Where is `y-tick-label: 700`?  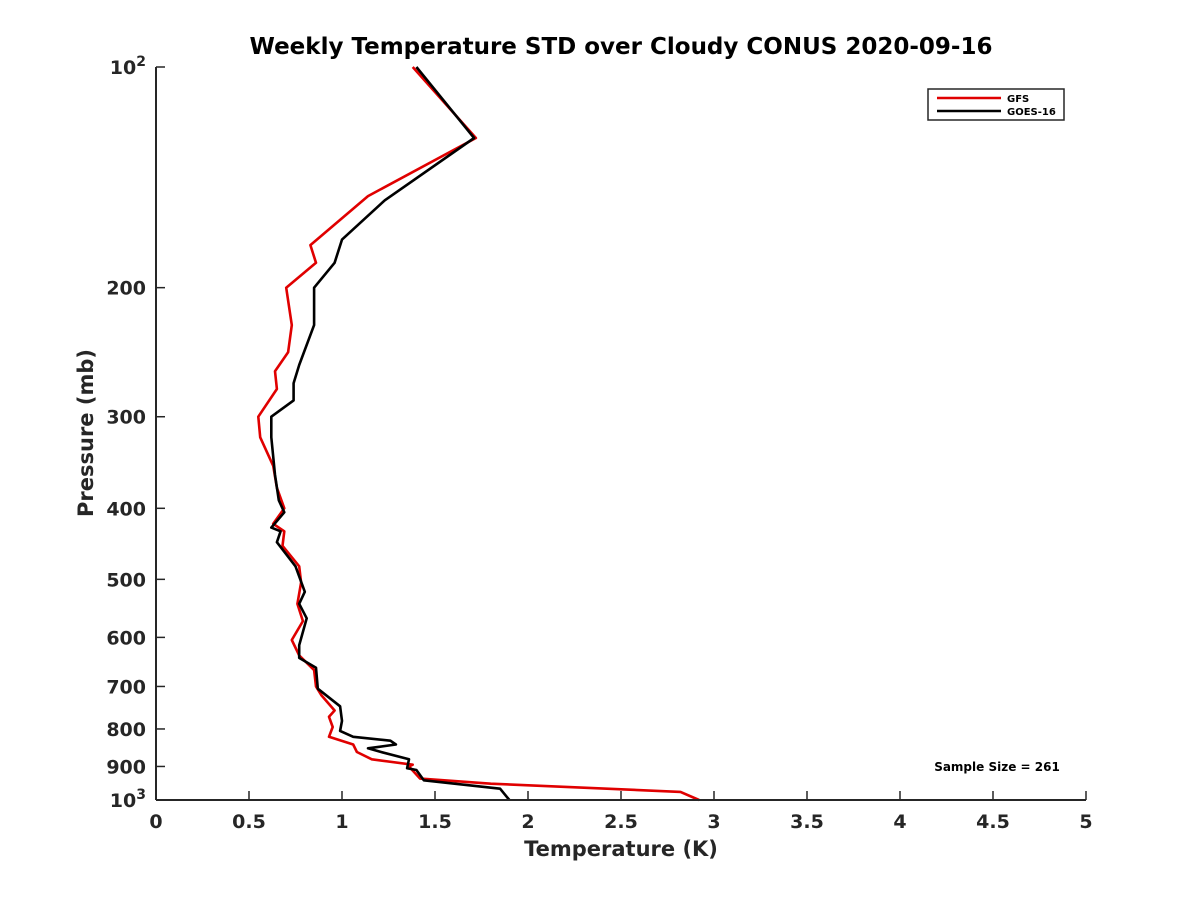
y-tick-label: 700 is located at coordinates (126, 687).